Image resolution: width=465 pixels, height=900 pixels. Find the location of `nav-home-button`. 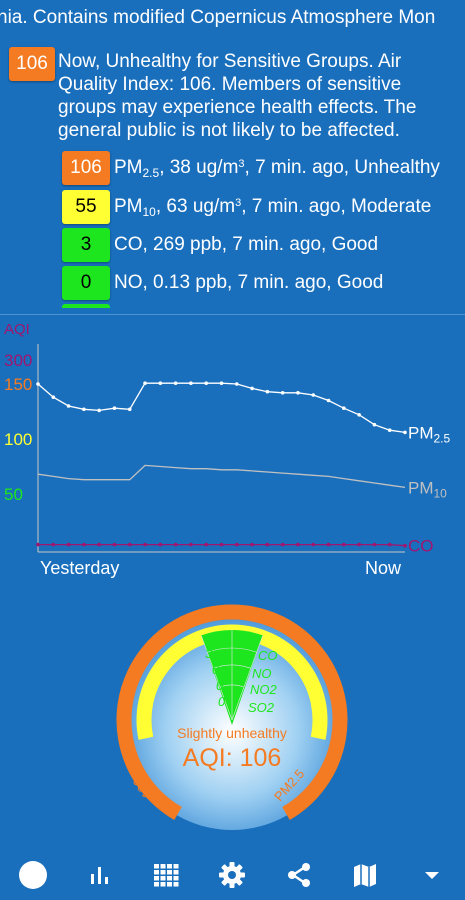

nav-home-button is located at coordinates (33, 875).